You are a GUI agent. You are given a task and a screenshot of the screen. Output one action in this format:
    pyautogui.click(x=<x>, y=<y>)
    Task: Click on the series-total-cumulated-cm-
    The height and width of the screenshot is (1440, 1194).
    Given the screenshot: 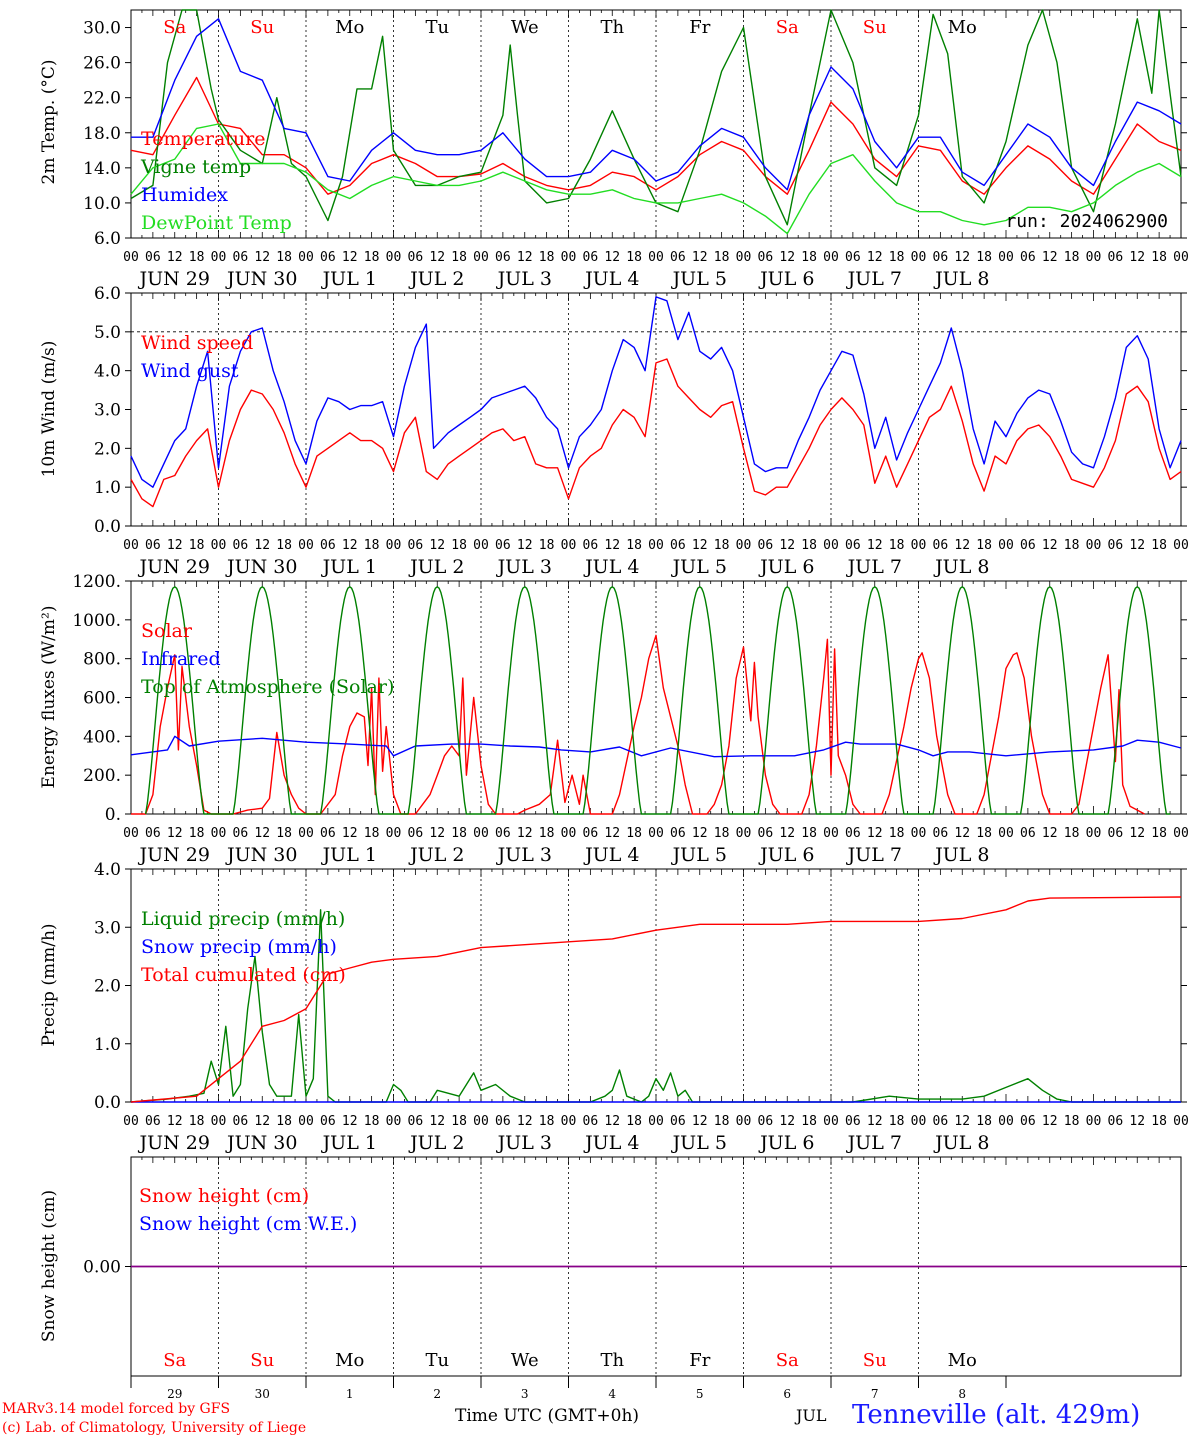 What is the action you would take?
    pyautogui.click(x=656, y=999)
    